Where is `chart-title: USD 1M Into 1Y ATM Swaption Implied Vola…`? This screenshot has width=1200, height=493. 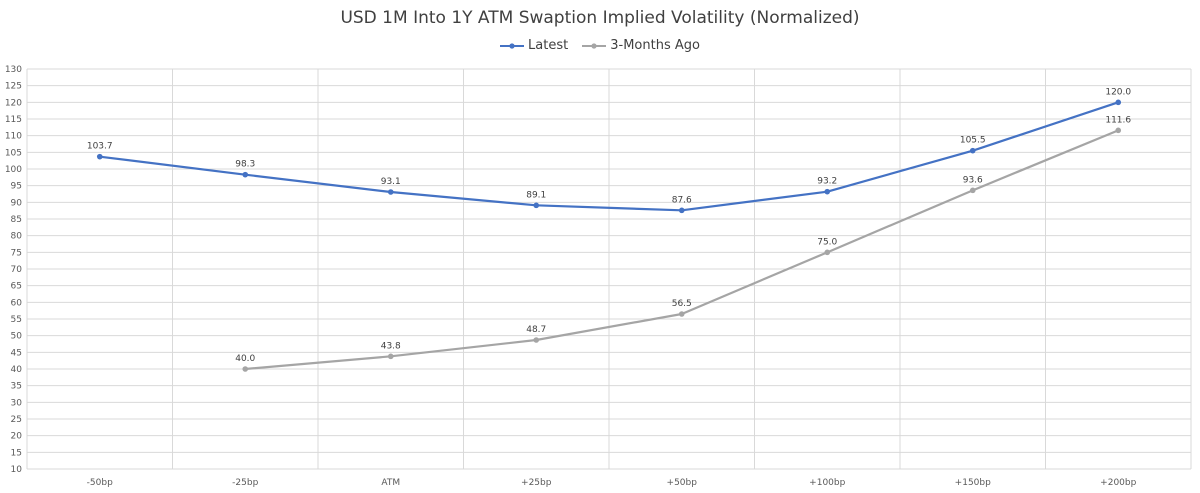 chart-title: USD 1M Into 1Y ATM Swaption Implied Vola… is located at coordinates (600, 18).